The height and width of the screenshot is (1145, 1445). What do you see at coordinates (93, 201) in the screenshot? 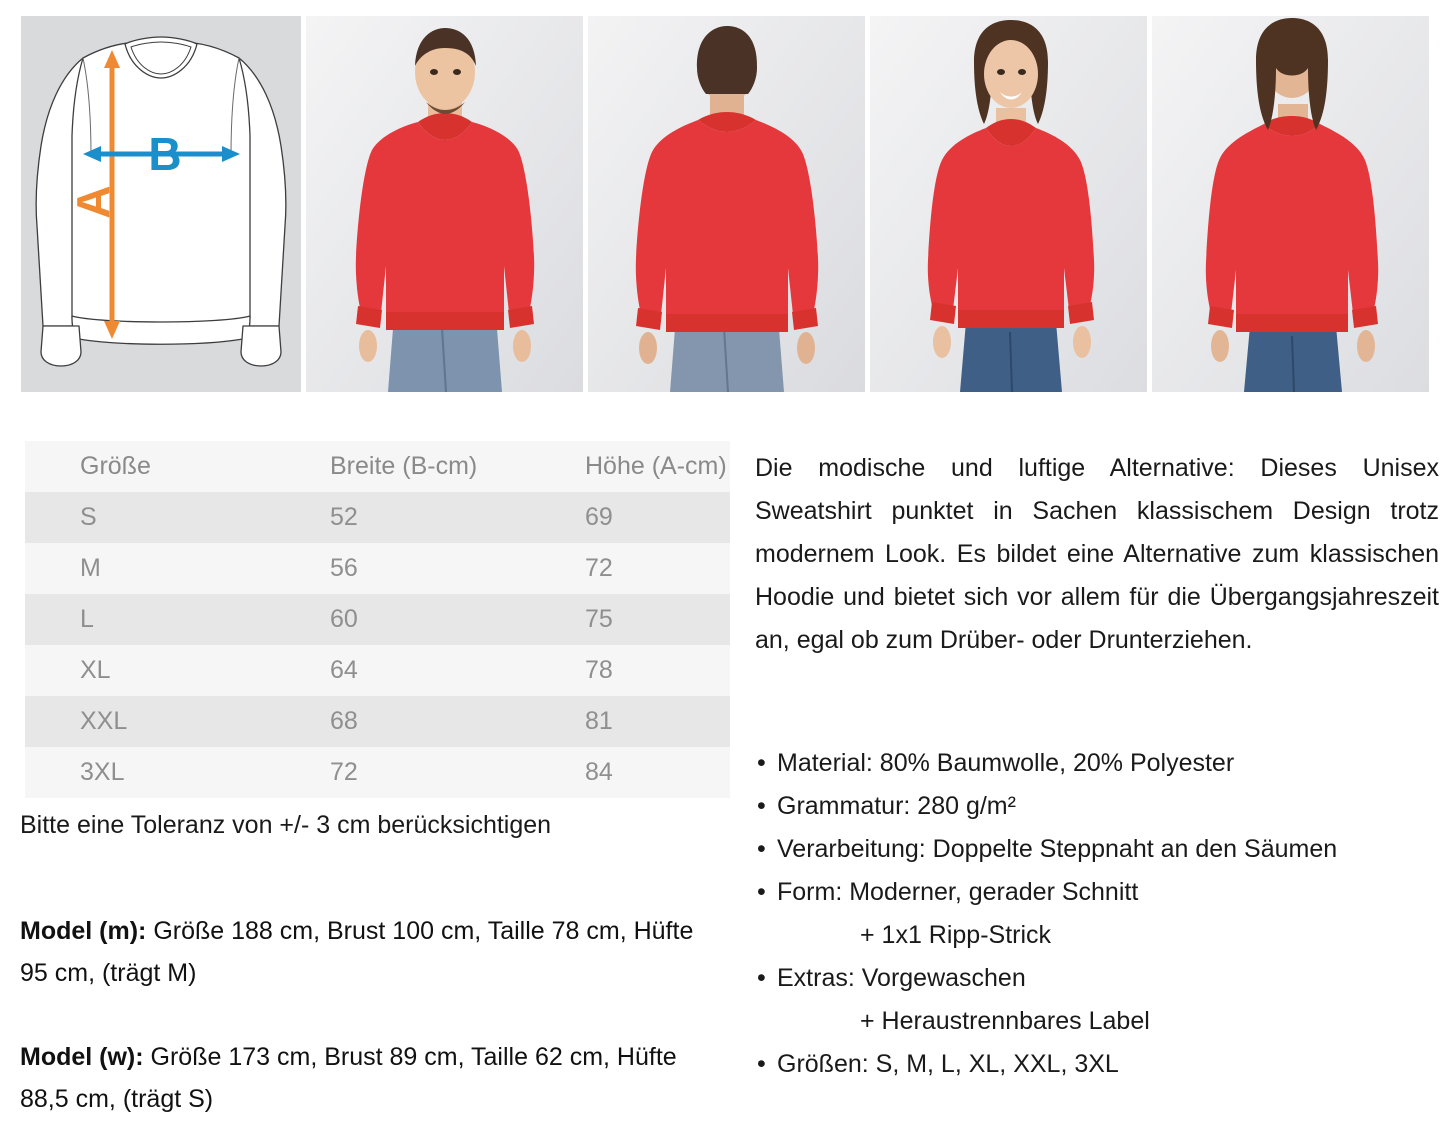
I see `height-label-a: A` at bounding box center [93, 201].